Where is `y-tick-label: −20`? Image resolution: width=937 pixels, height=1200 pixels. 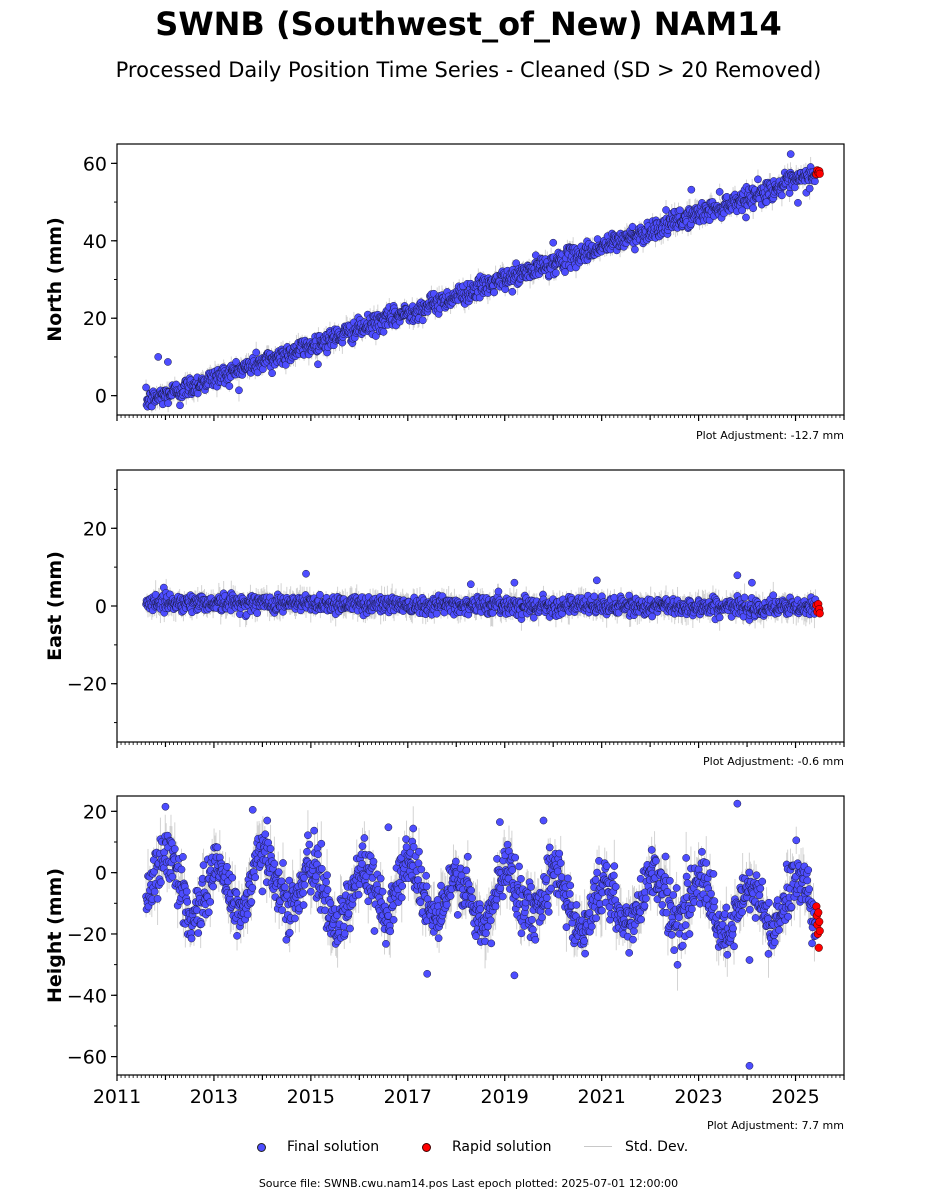
y-tick-label: −20 is located at coordinates (87, 685).